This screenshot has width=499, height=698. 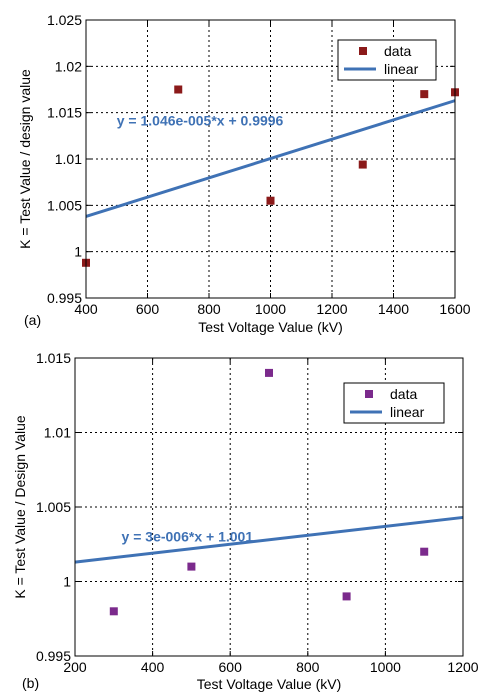 What do you see at coordinates (188, 536) in the screenshot?
I see `fit-equation: y = 3e-006*x + 1.001` at bounding box center [188, 536].